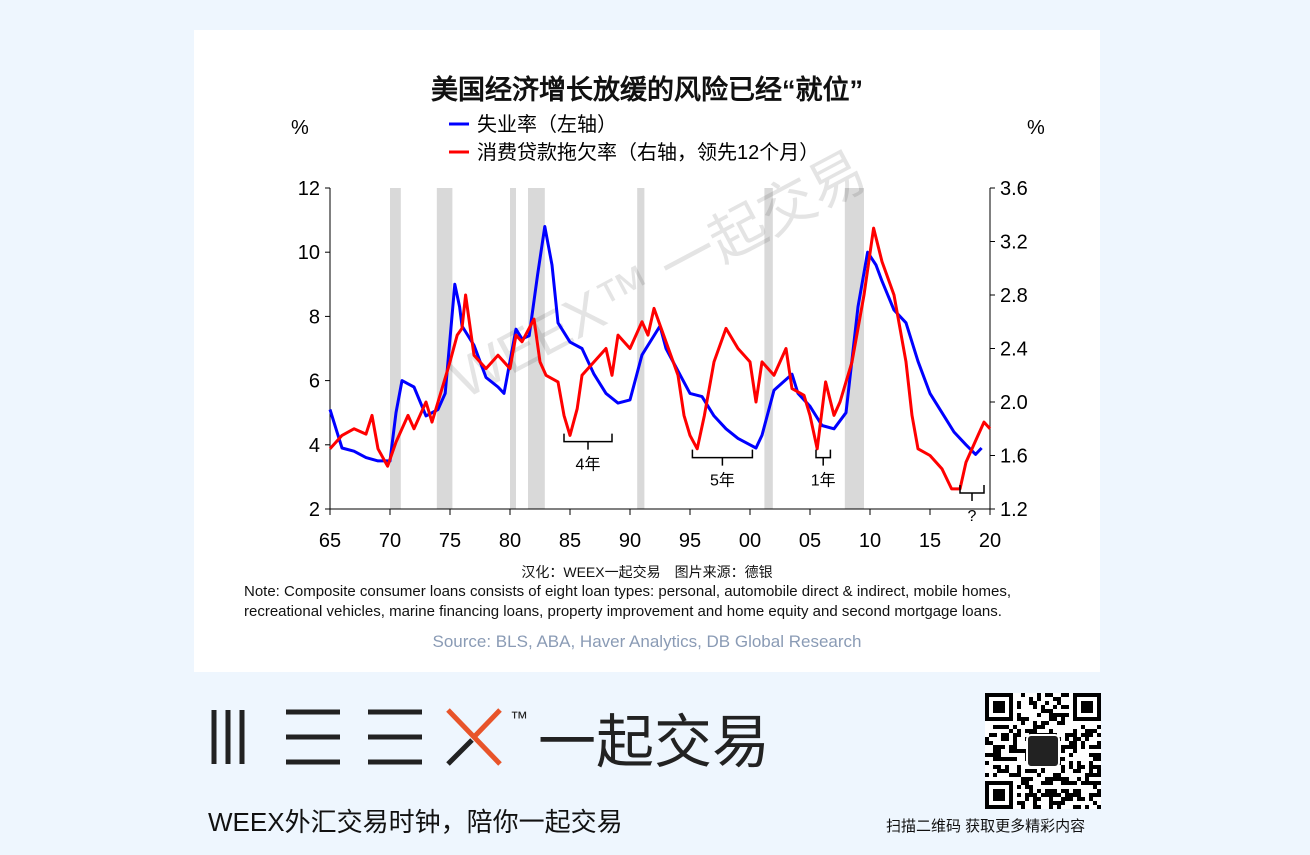 This screenshot has width=1310, height=855. What do you see at coordinates (314, 510) in the screenshot?
I see `y-tick-label-left: 2` at bounding box center [314, 510].